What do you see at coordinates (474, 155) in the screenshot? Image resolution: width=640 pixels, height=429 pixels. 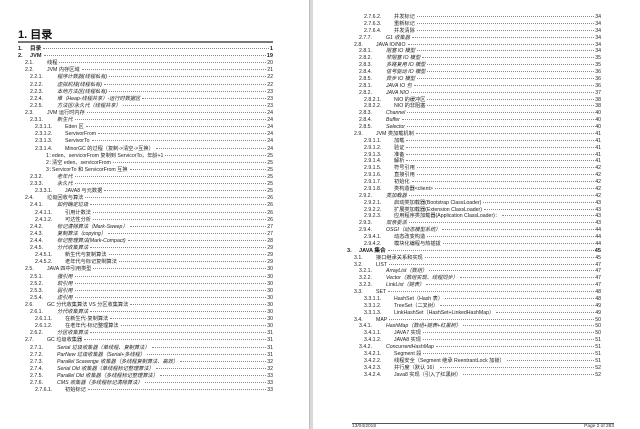 I see `toc-entry: 2.9.1.3. 准备 41` at bounding box center [474, 155].